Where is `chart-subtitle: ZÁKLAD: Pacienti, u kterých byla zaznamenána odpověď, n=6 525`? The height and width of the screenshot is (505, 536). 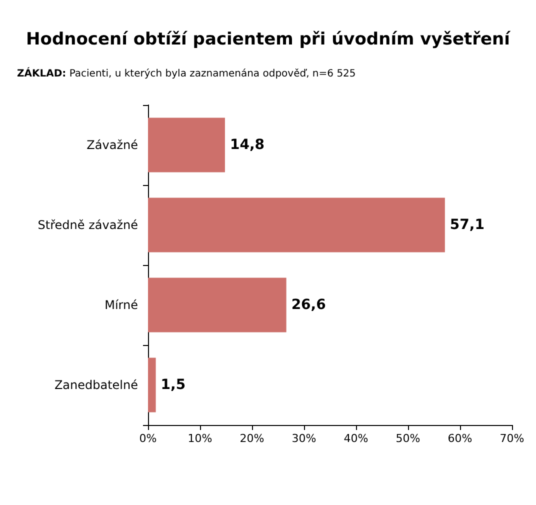
chart-subtitle: ZÁKLAD: Pacienti, u kterých byla zaznamenána odpověď, n=6 525 is located at coordinates (186, 73).